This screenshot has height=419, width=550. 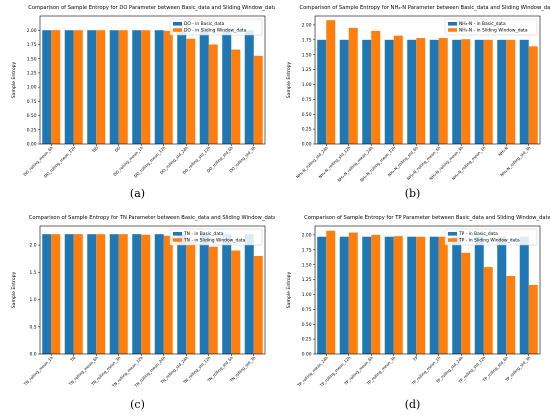 What do you see at coordinates (72, 359) in the screenshot?
I see `x-tick-label: TN` at bounding box center [72, 359].